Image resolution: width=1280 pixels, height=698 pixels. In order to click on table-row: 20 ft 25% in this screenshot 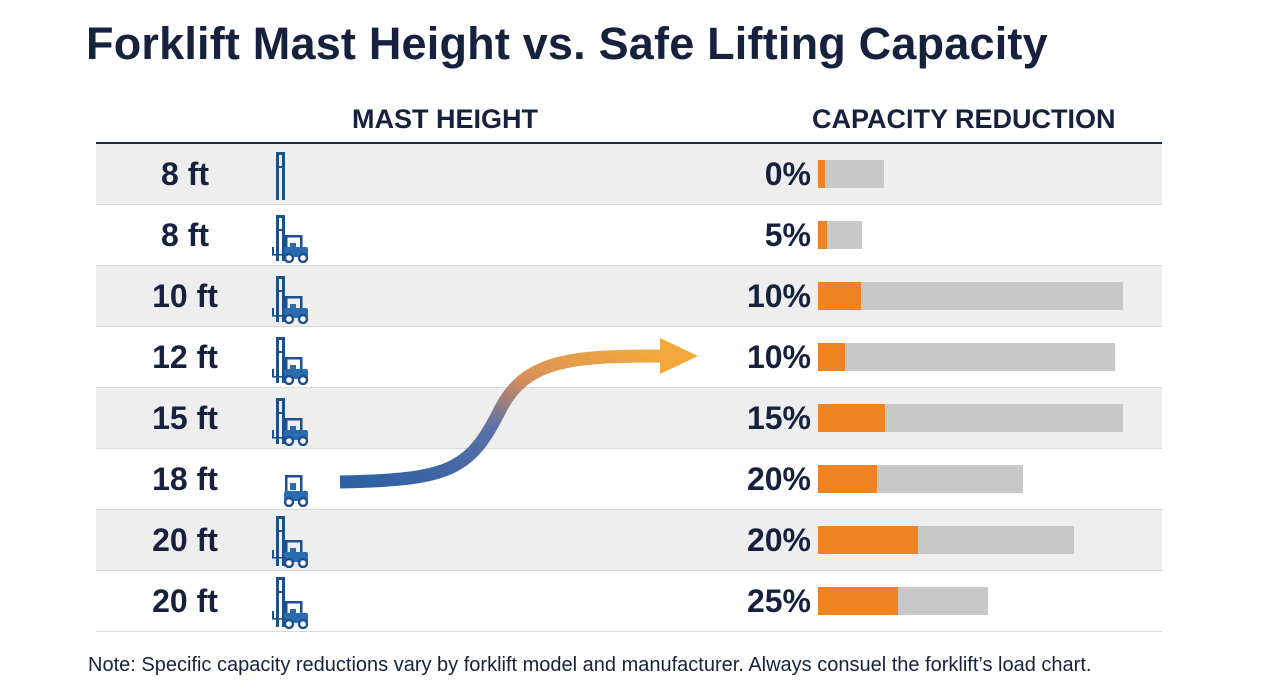, I will do `click(629, 601)`.